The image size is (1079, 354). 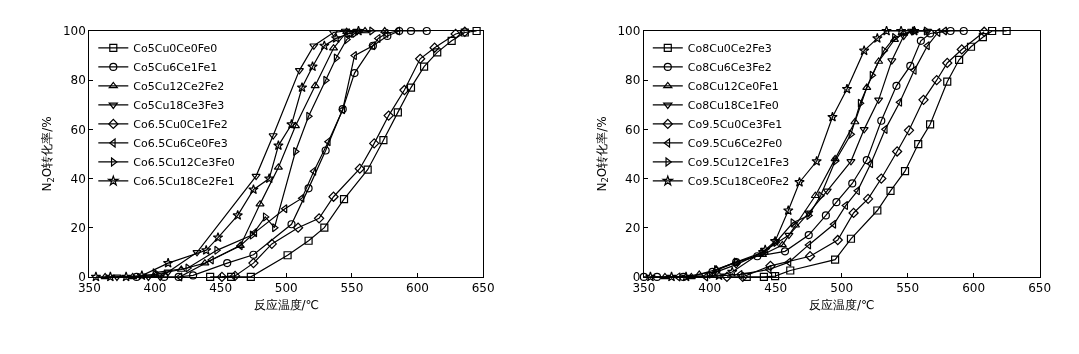 I want to click on legend-label: Co8Cu6Ce3Fe2, so click(x=729, y=68).